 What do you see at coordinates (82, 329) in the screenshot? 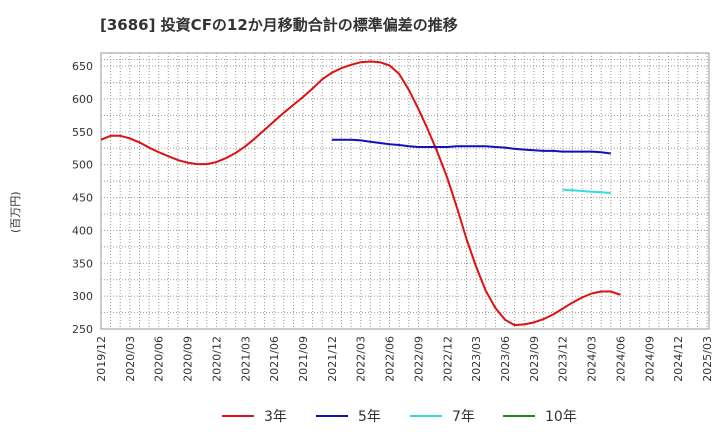
I see `y-tick-label: 250` at bounding box center [82, 329].